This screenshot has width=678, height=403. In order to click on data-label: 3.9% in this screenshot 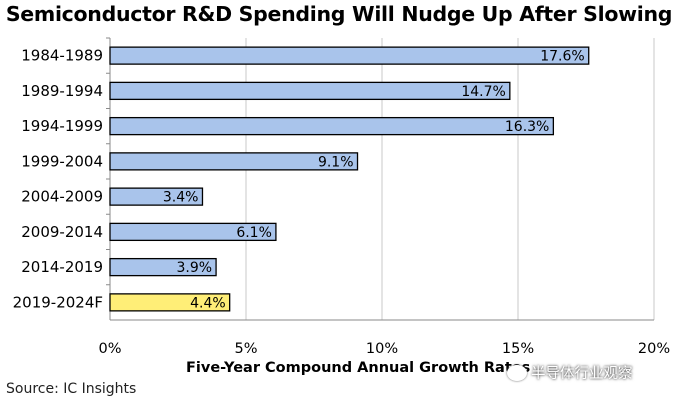, I will do `click(195, 268)`.